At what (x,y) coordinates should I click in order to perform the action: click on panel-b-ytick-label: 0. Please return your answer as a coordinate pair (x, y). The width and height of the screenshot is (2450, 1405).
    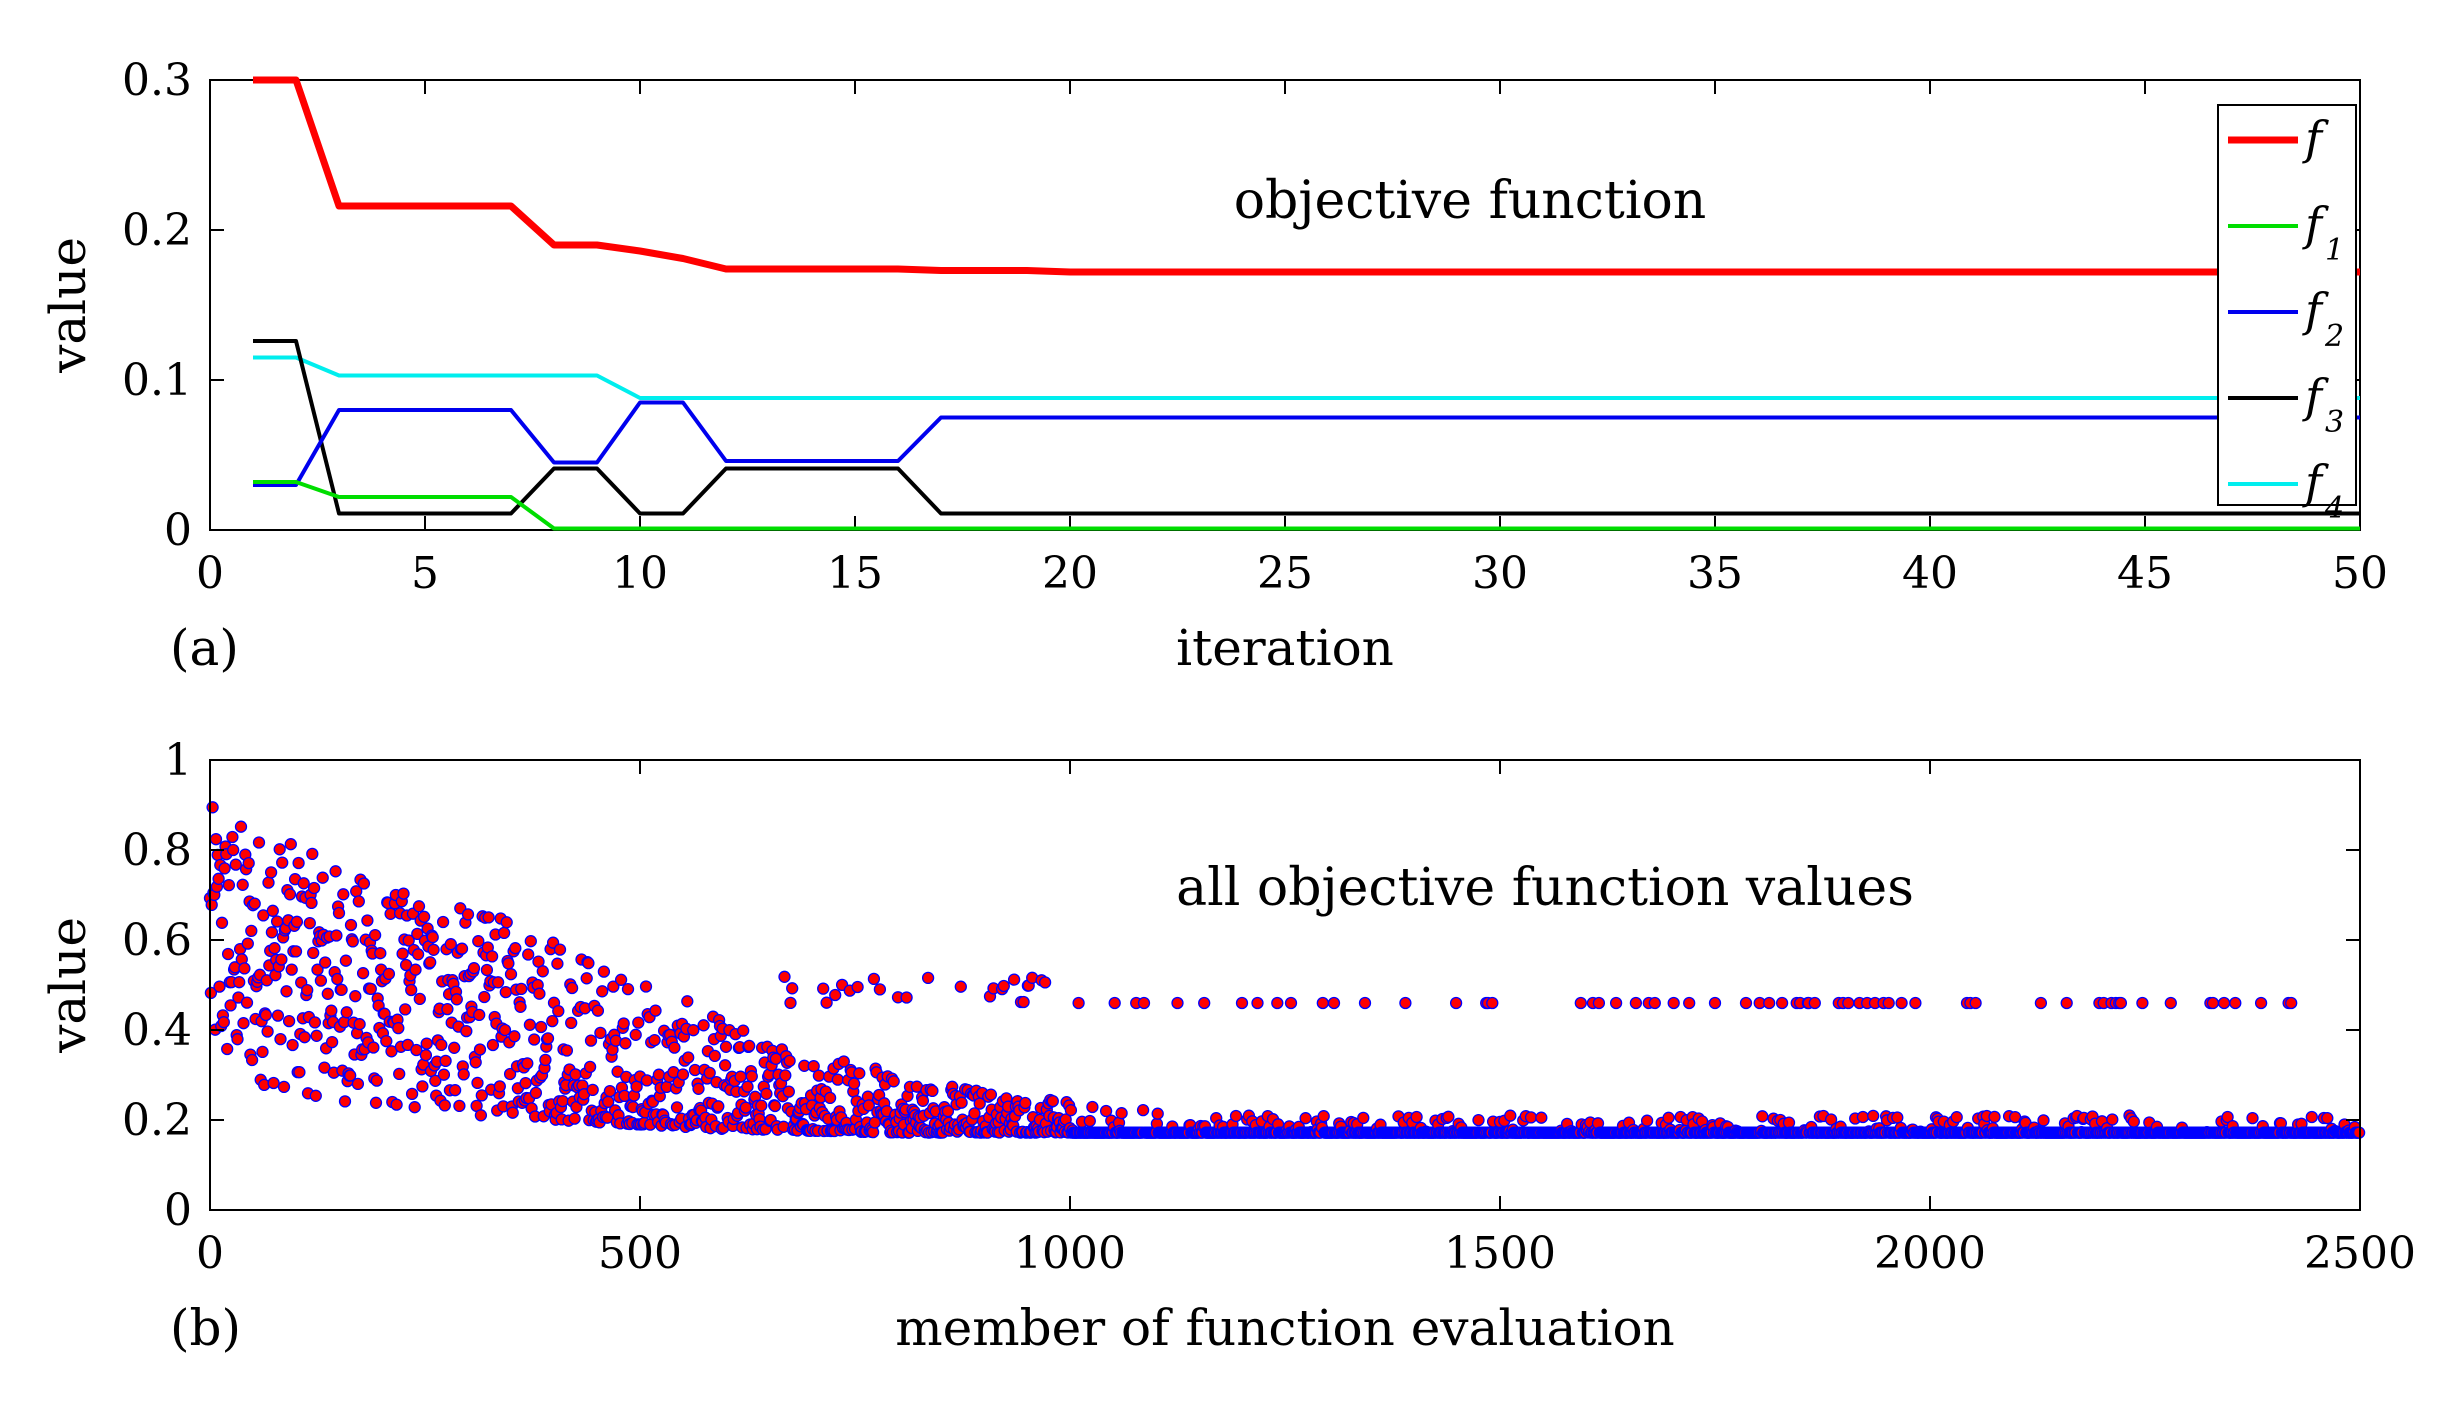
    Looking at the image, I should click on (178, 1210).